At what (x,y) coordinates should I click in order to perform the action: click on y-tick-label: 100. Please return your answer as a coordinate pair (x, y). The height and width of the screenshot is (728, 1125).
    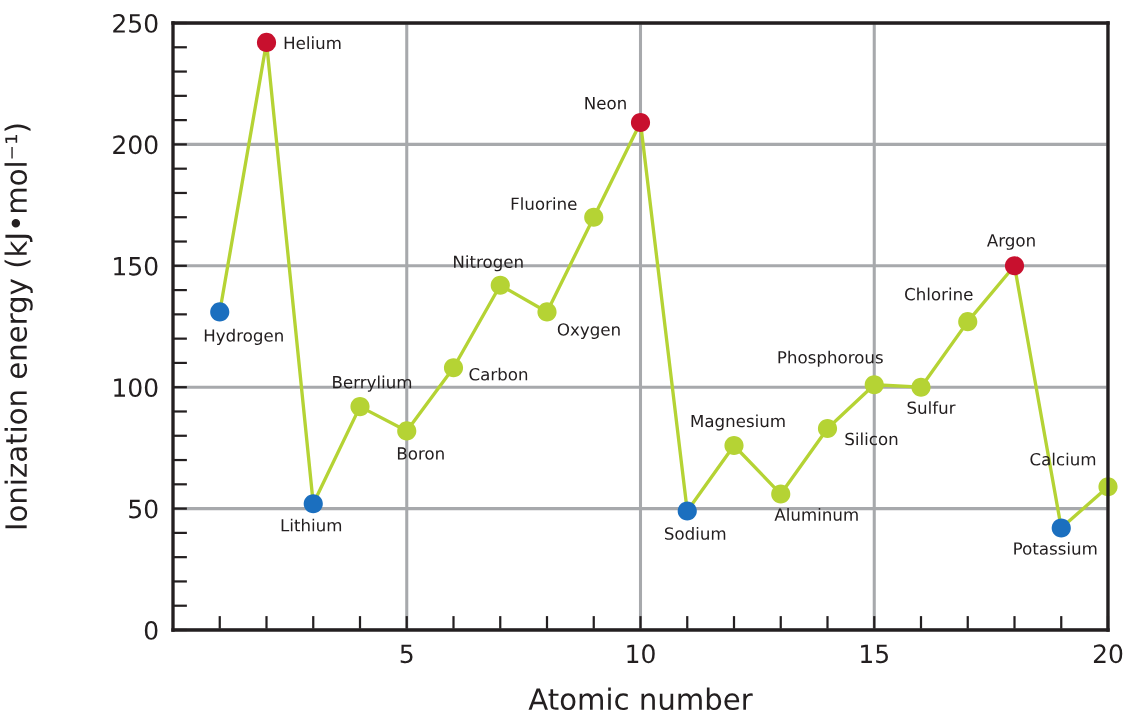
    Looking at the image, I should click on (136, 388).